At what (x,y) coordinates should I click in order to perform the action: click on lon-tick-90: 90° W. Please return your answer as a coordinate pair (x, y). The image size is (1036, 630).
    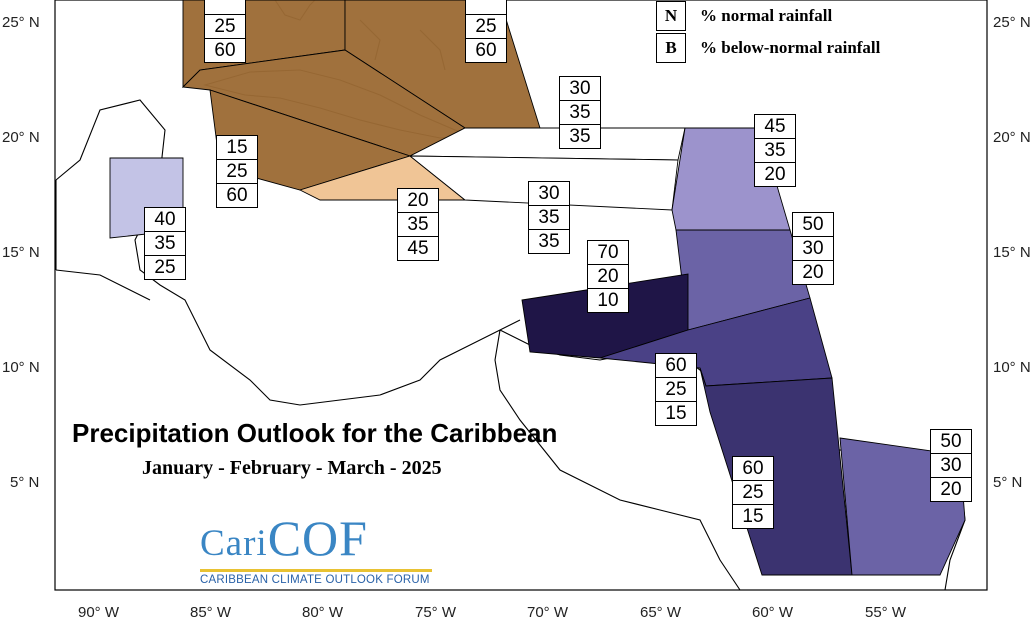
    Looking at the image, I should click on (99, 612).